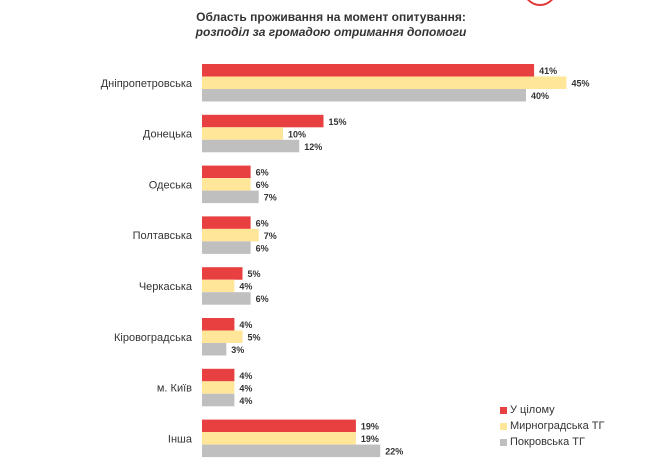 The image size is (662, 468). I want to click on legend-label: Мирноградська ТГ, so click(557, 426).